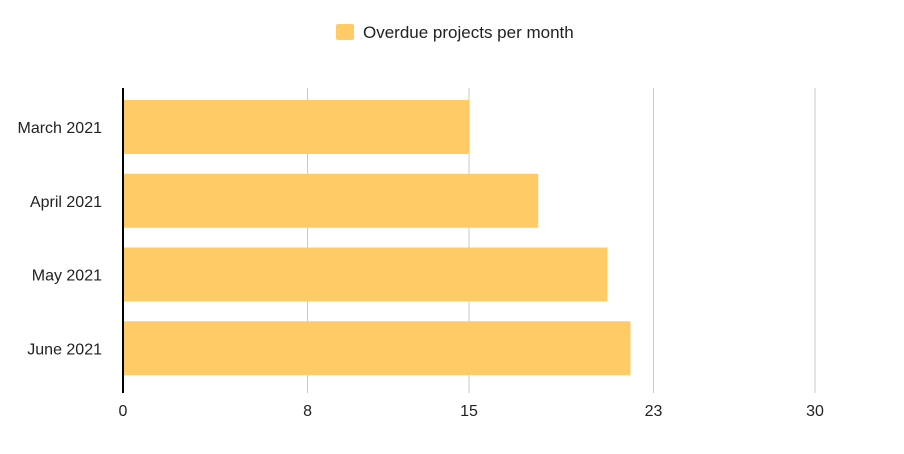  What do you see at coordinates (64, 349) in the screenshot?
I see `category-label: June 2021` at bounding box center [64, 349].